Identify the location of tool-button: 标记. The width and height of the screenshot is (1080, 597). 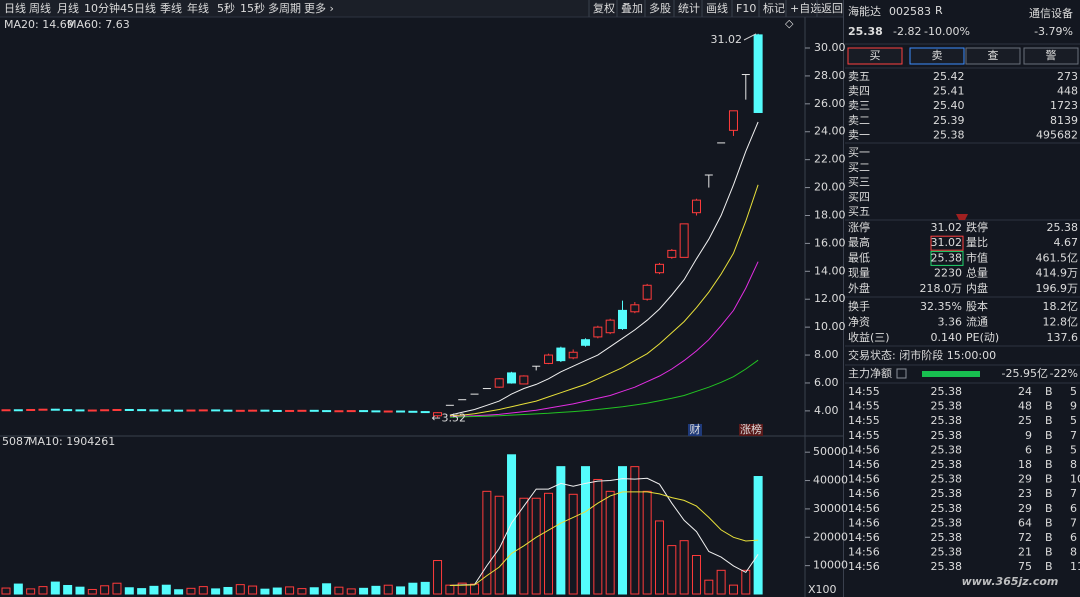
(774, 8).